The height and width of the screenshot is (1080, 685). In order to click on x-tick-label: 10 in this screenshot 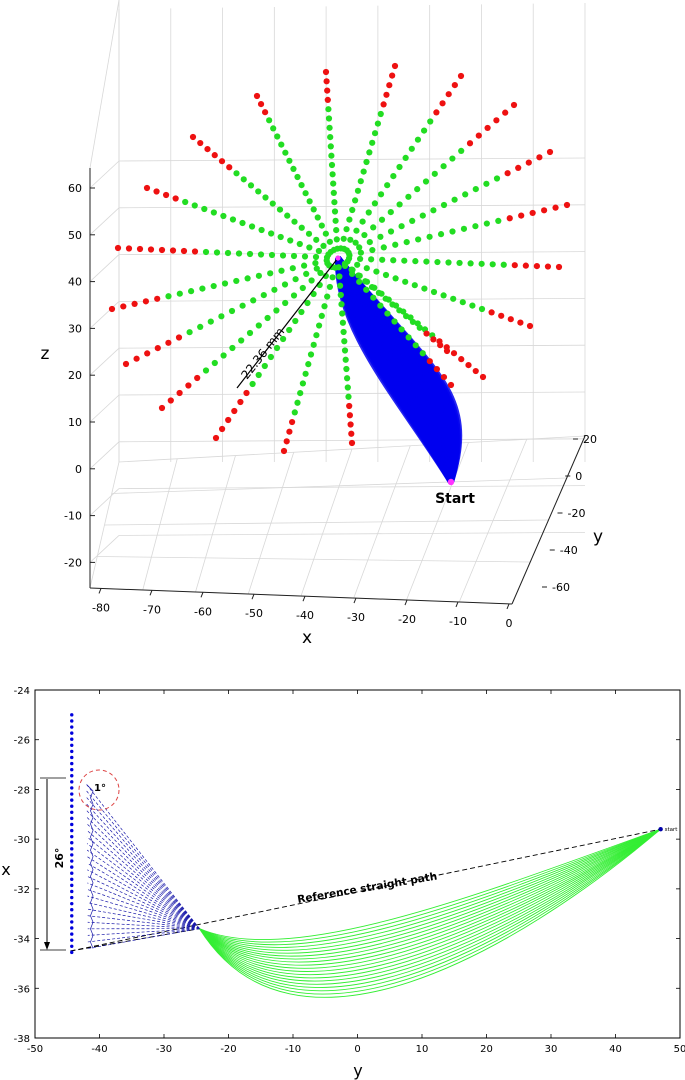, I will do `click(422, 1049)`.